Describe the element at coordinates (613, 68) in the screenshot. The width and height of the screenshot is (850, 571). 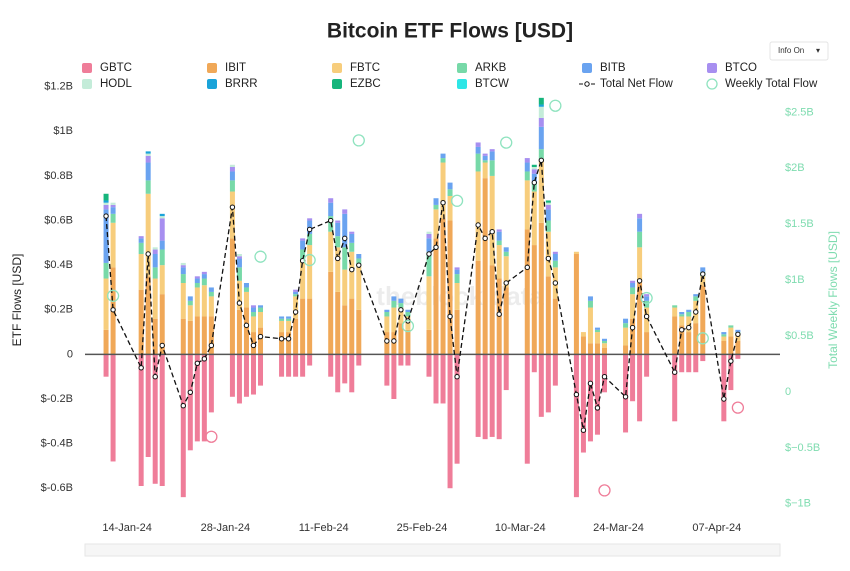
I see `legend-label: BITB` at that location.